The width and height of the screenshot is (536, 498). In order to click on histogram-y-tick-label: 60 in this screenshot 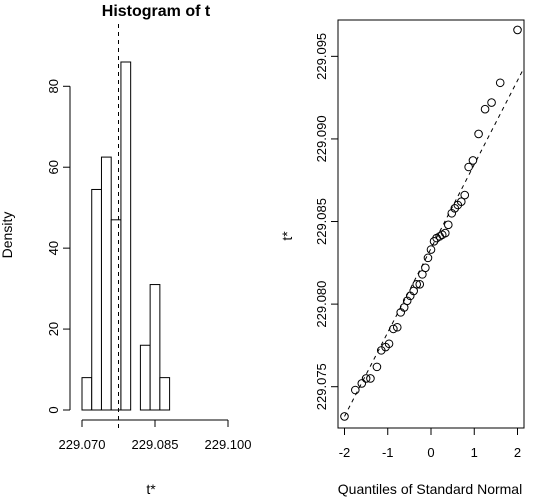, I will do `click(53, 167)`.